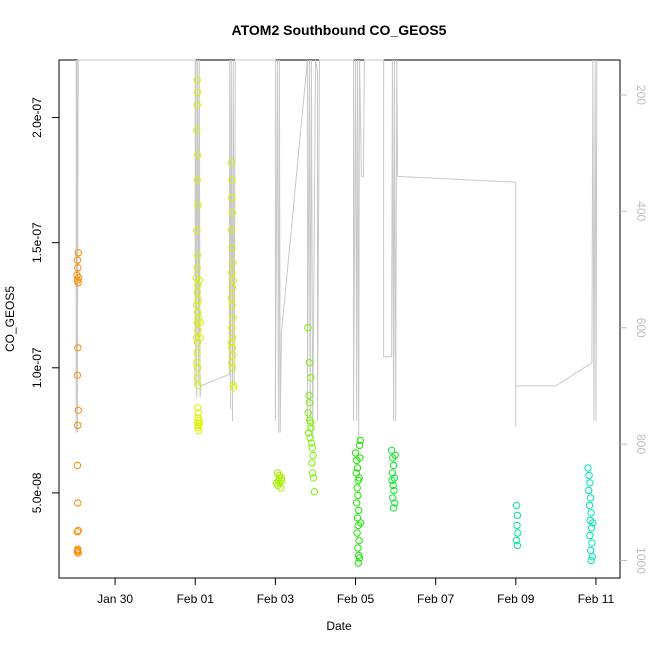 This screenshot has width=650, height=650. What do you see at coordinates (37, 242) in the screenshot?
I see `y-tick-label: 1.5e-07` at bounding box center [37, 242].